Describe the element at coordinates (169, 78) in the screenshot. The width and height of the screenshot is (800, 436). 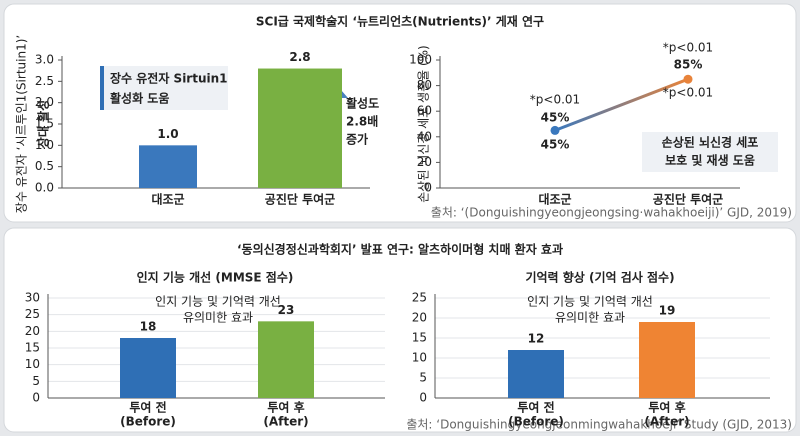
I see `annotation: 장수 유전자 Sirtuin1` at that location.